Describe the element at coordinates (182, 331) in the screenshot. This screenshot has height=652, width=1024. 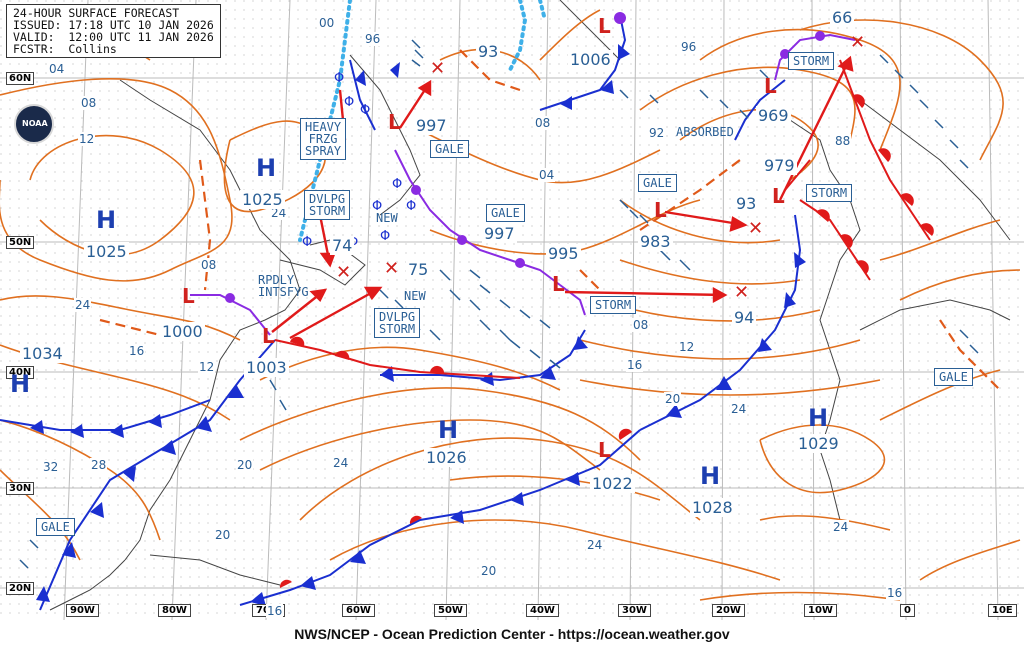
I see `low-center-pressure: 1000` at that location.